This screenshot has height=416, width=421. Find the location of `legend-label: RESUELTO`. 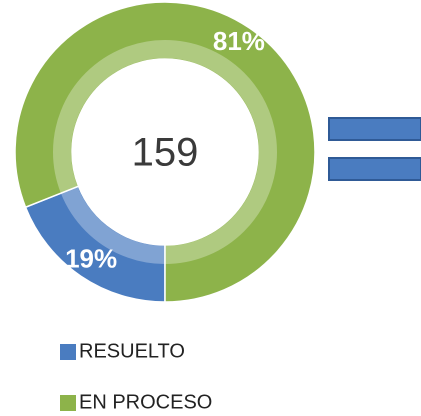

legend-label: RESUELTO is located at coordinates (132, 351).